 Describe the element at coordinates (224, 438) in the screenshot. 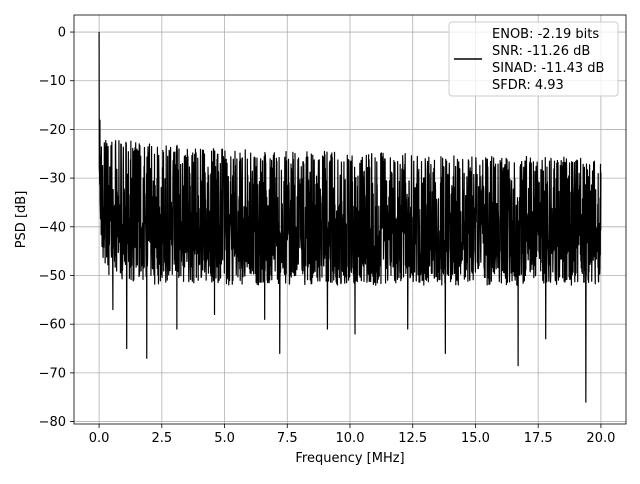

I see `x-tick-label: 5.0` at that location.